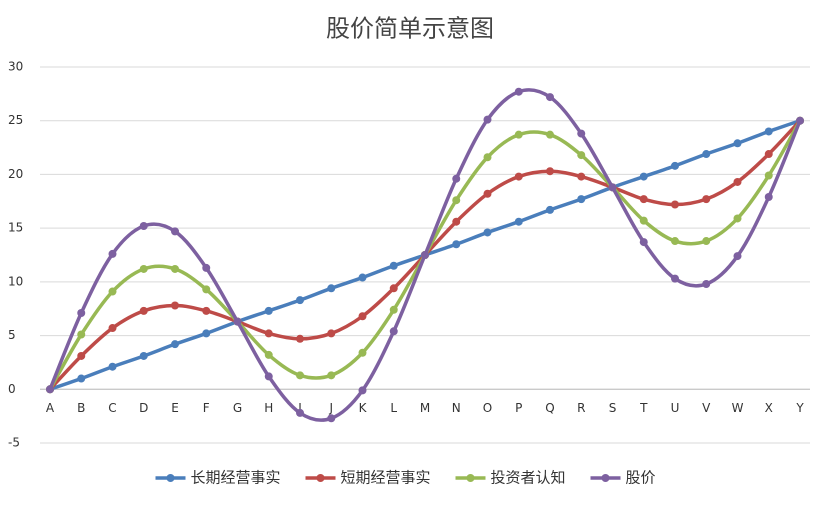  What do you see at coordinates (487, 408) in the screenshot?
I see `x-tick-label: O` at bounding box center [487, 408].